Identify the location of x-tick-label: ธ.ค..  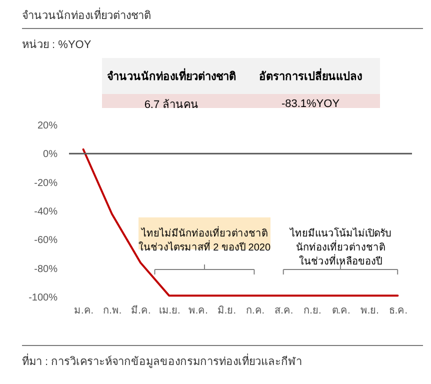
(398, 311).